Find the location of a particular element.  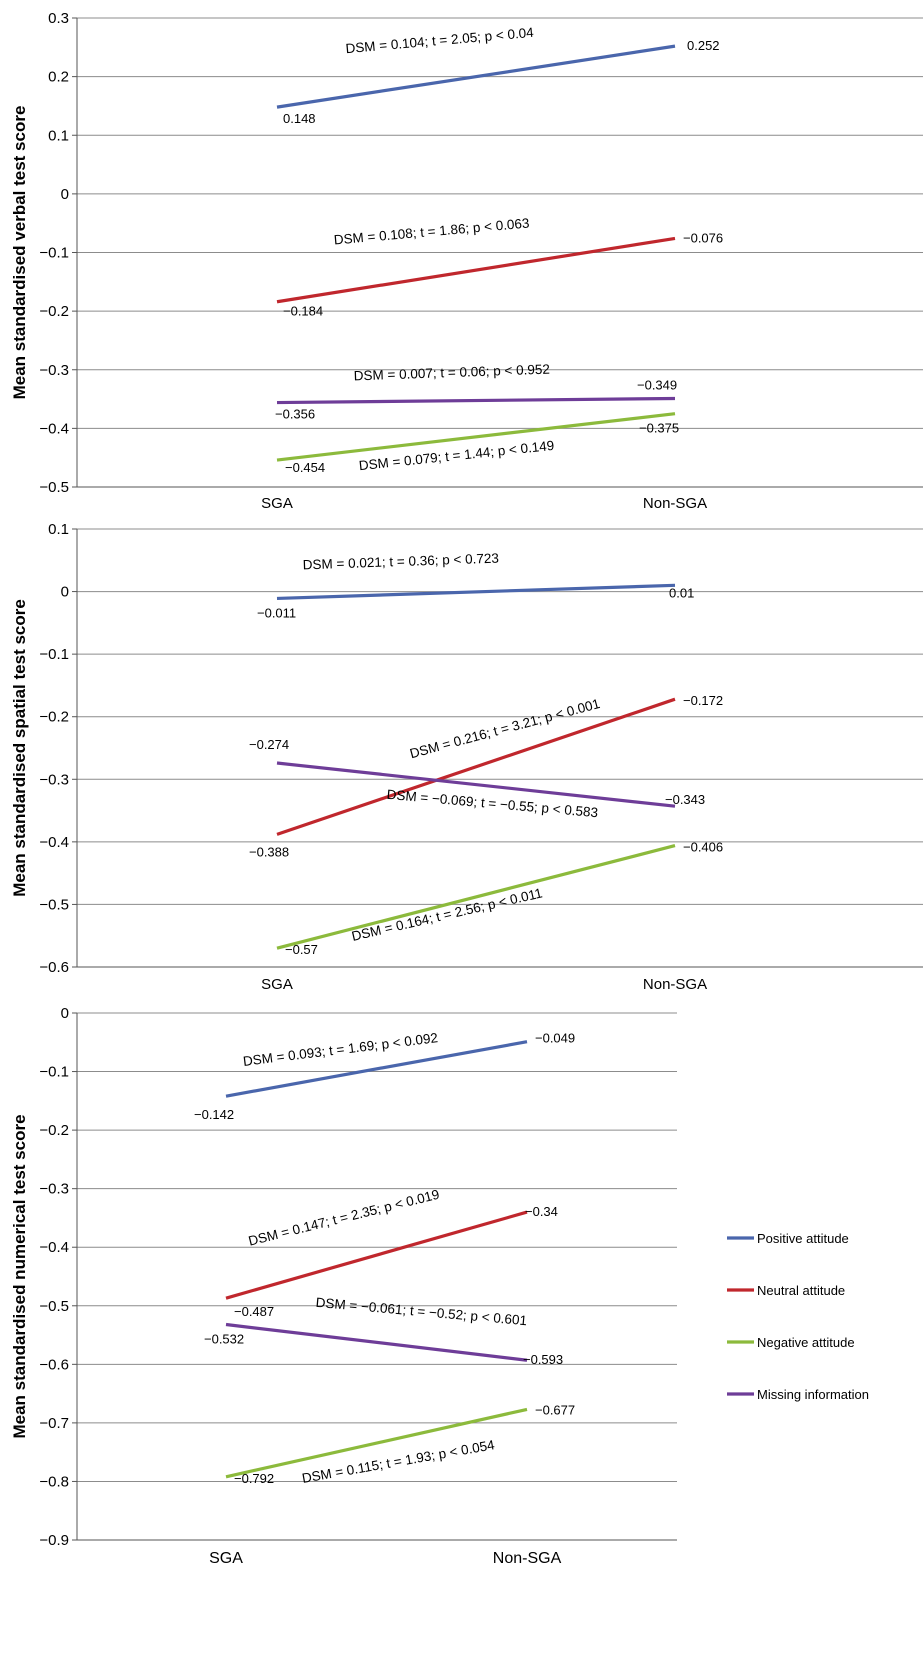

negative-significance-annotation: DSM = 0.079; t = 1.44; p < 0.149 is located at coordinates (456, 455).